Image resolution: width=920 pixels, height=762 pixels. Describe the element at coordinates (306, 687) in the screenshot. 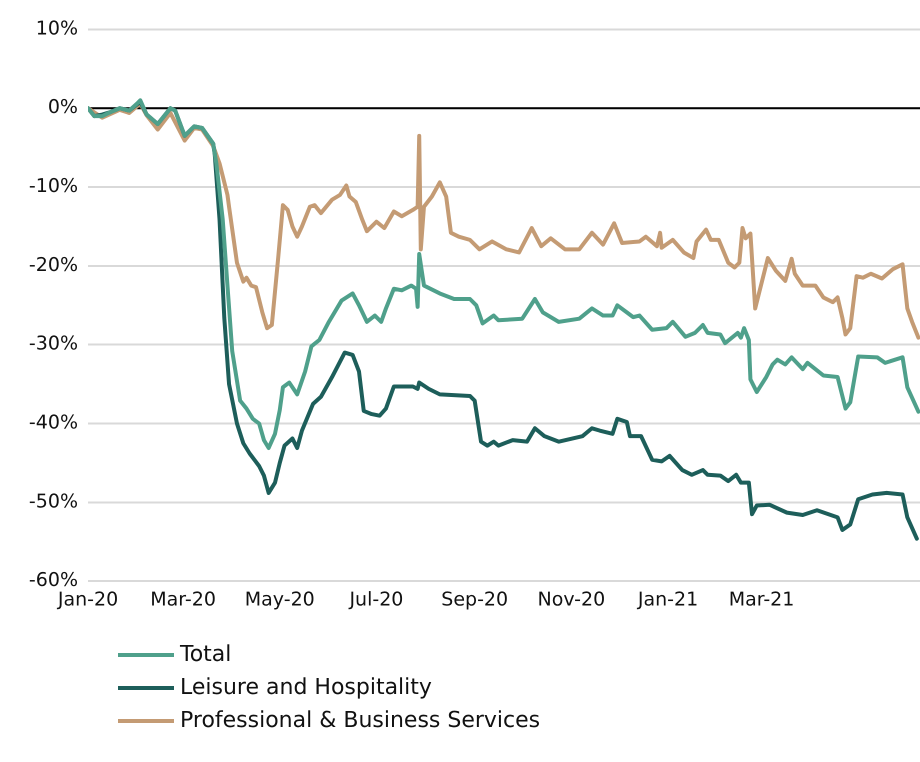

I see `legend-label: Leisure and Hospitality` at that location.